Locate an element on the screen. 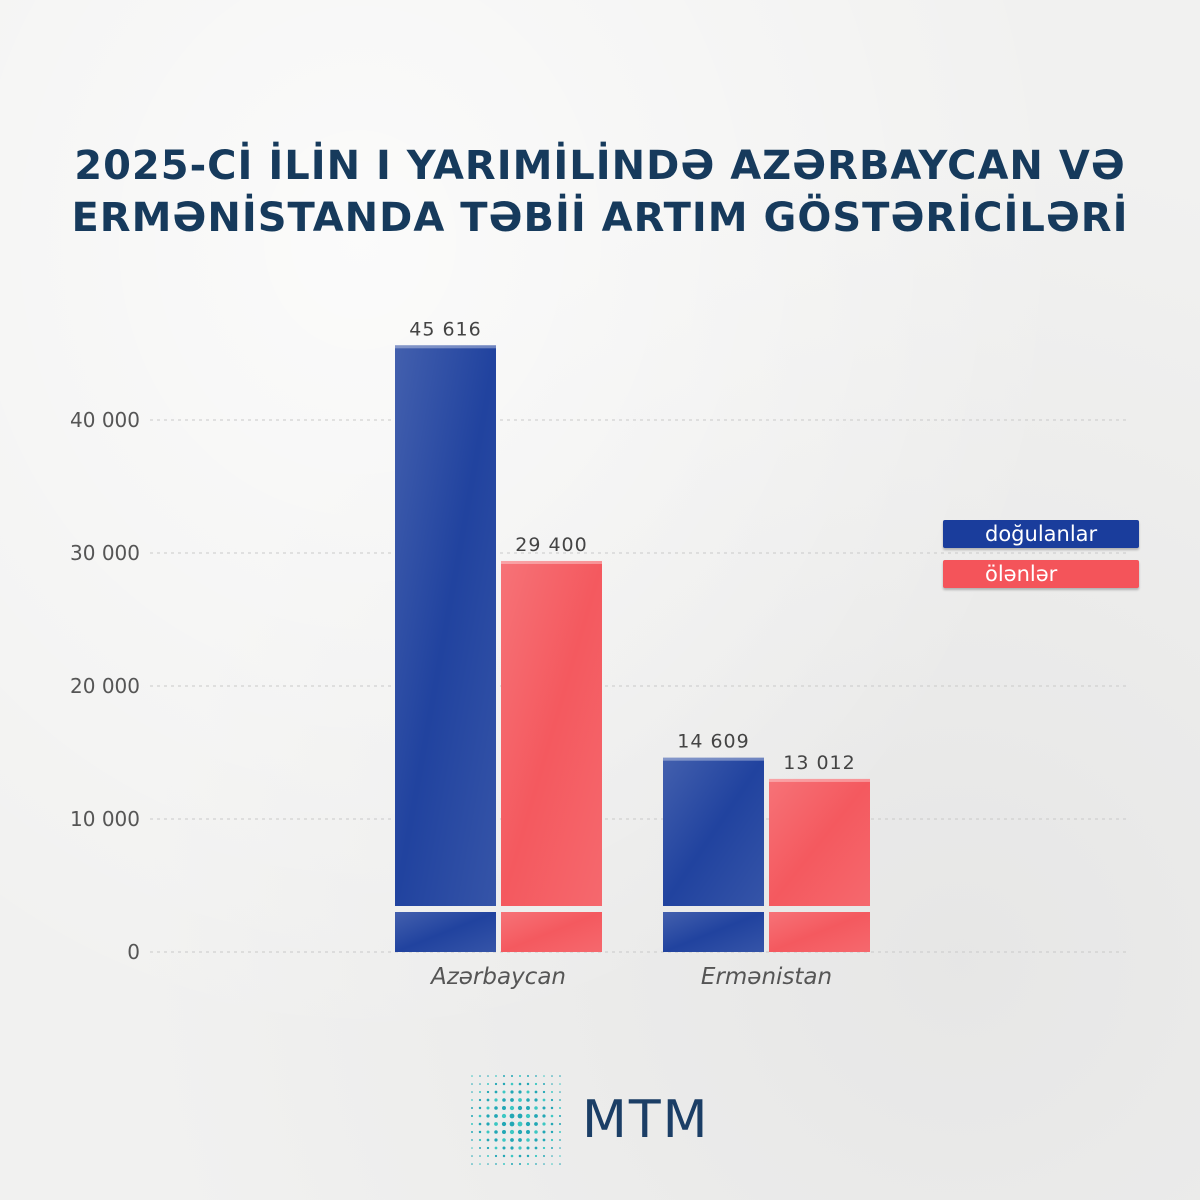 This screenshot has height=1200, width=1200. mtm-logo: MTM is located at coordinates (618, 1122).